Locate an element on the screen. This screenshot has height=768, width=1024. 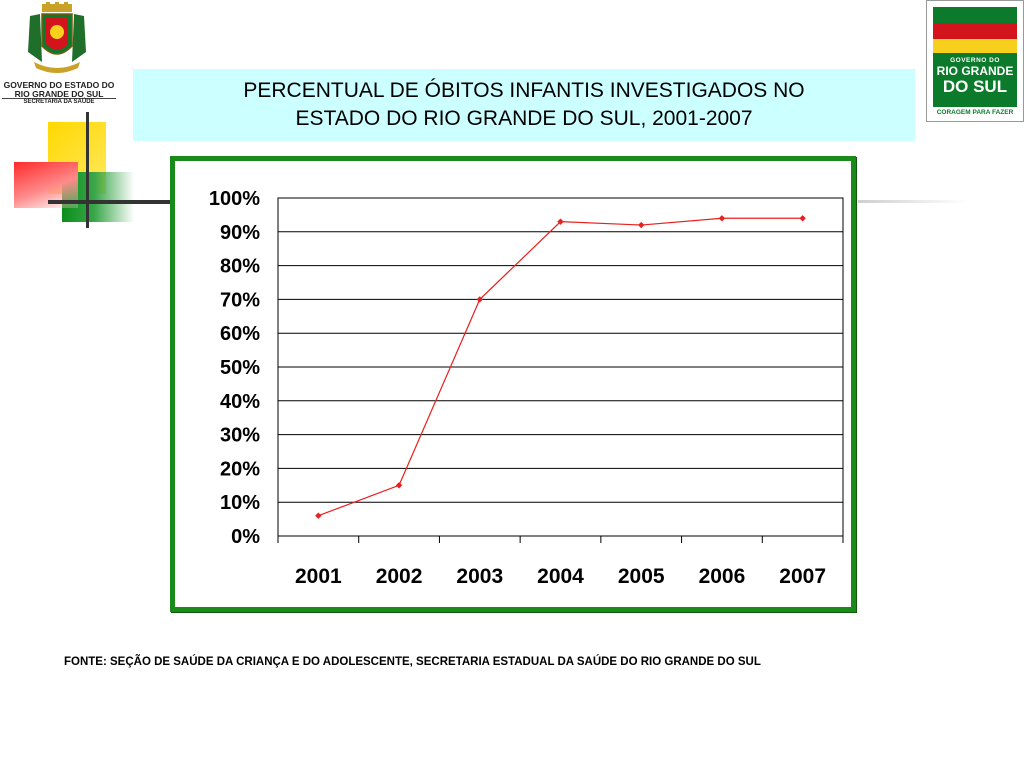
x-tick-label: 2005 is located at coordinates (641, 576).